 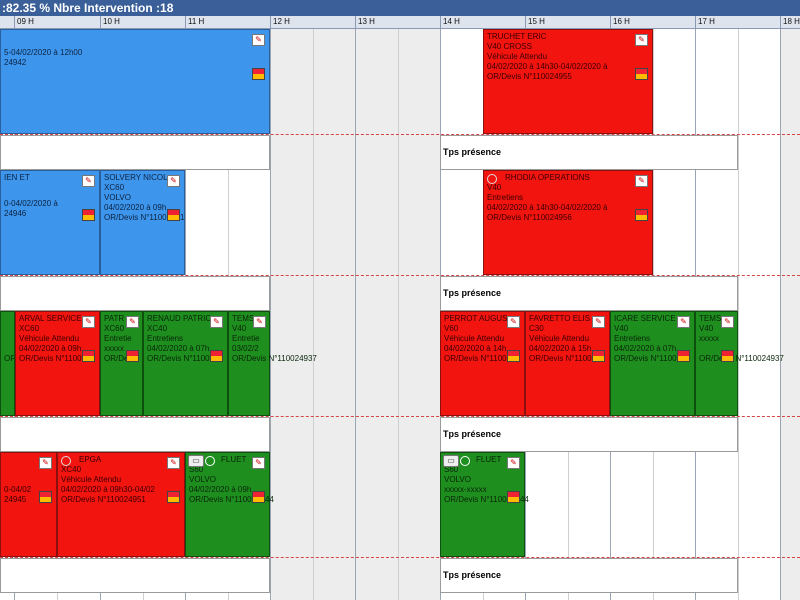 What do you see at coordinates (108, 489) in the screenshot?
I see `block-line: 04/02/2020 à 09h30-04/02` at bounding box center [108, 489].